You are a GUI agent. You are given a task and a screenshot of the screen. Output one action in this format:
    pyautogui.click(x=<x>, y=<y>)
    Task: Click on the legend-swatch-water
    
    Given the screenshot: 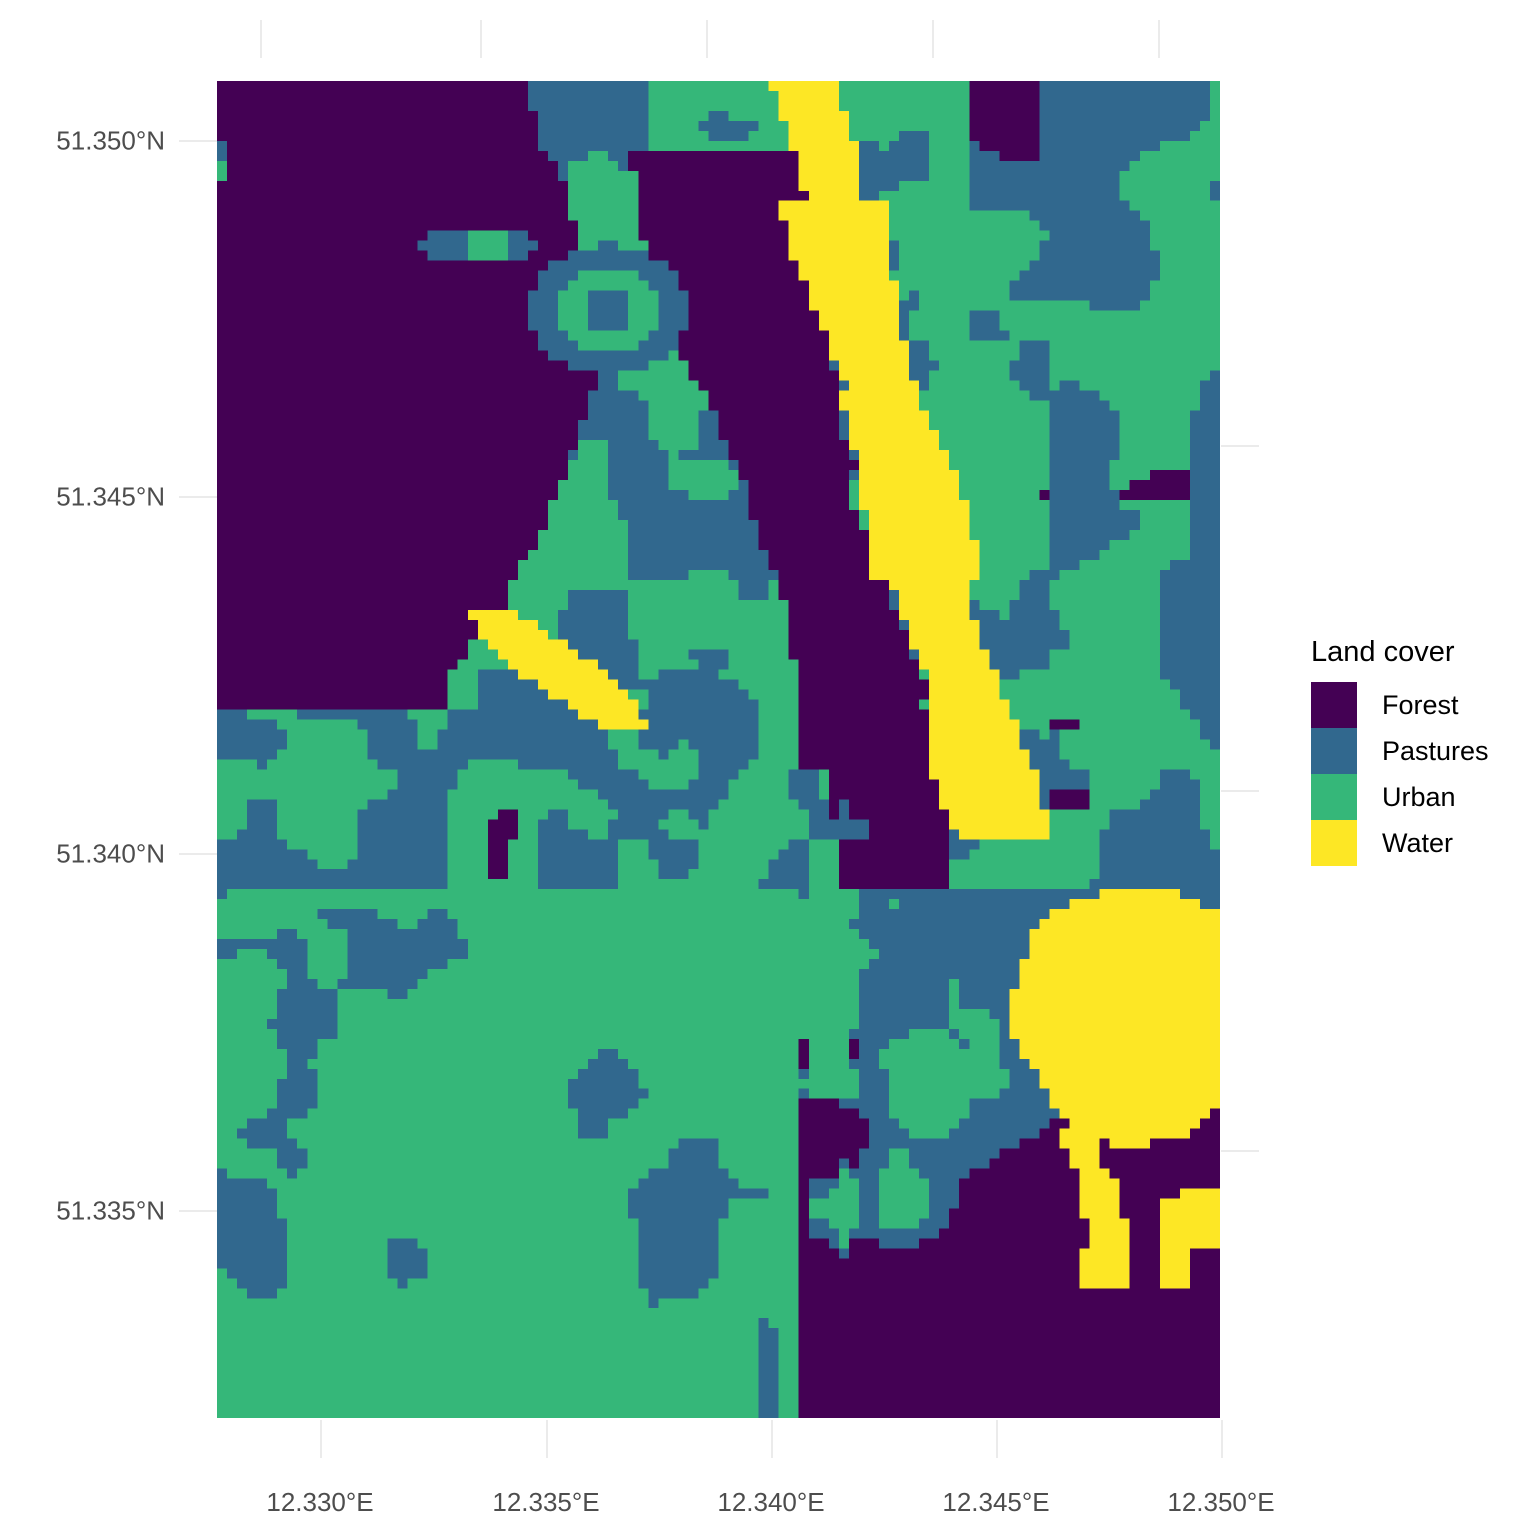 What is the action you would take?
    pyautogui.click(x=1334, y=843)
    